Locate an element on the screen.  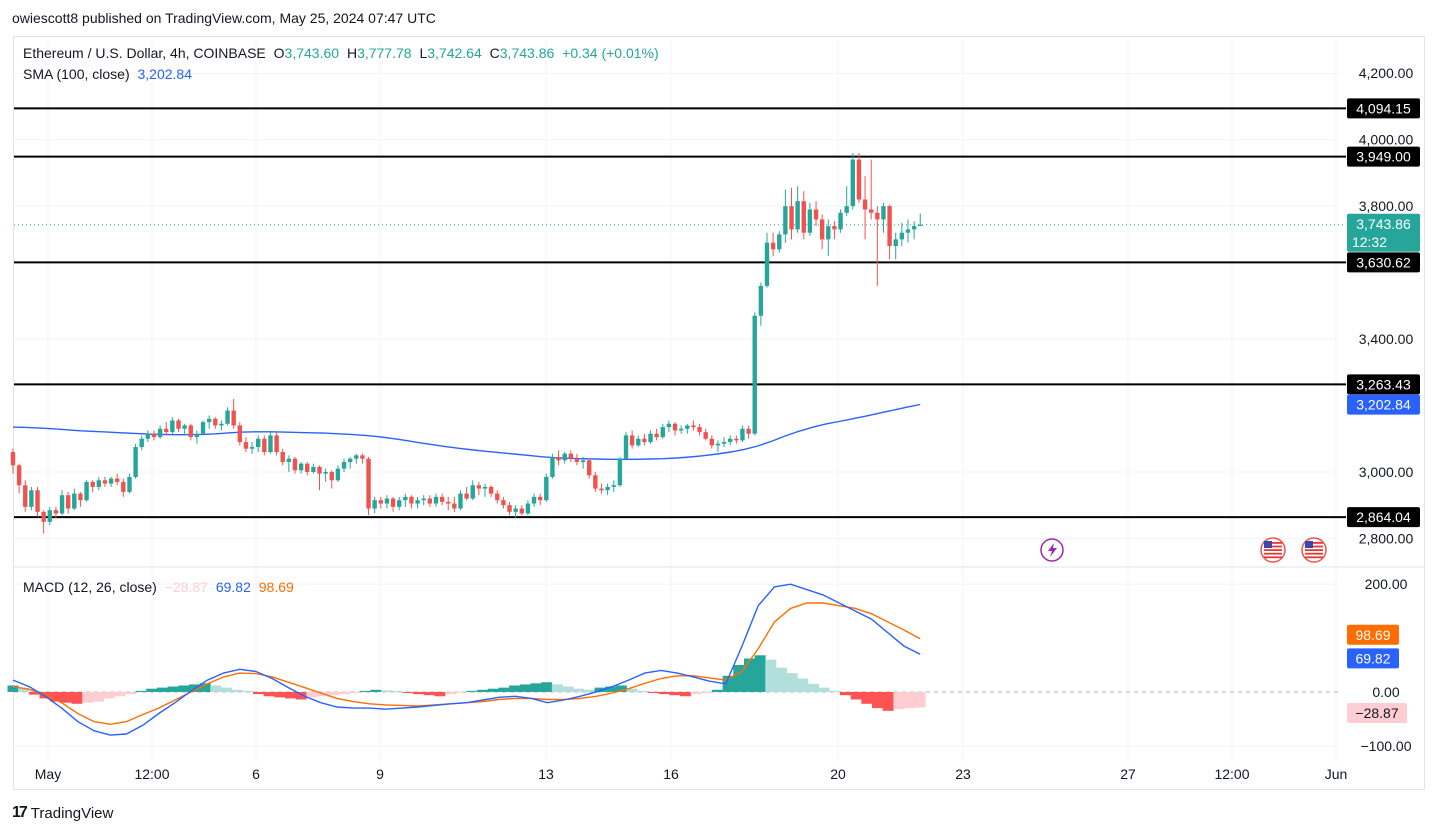
level-price-tag: 4,094.15 is located at coordinates (1383, 108).